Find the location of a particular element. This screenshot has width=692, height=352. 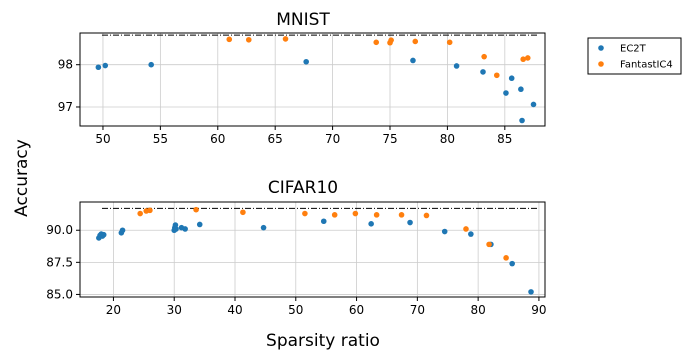

y-axis-label: Accuracy is located at coordinates (22, 178).